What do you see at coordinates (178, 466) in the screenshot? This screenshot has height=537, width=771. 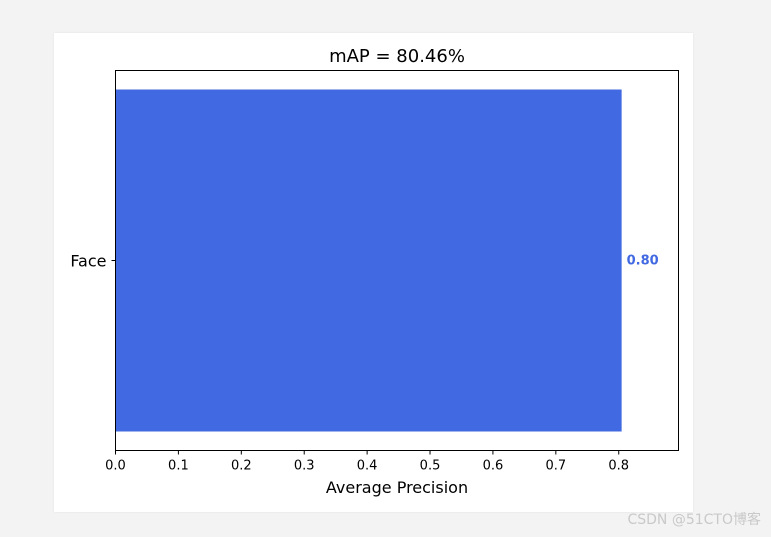 I see `x-tick-label: 0.1` at bounding box center [178, 466].